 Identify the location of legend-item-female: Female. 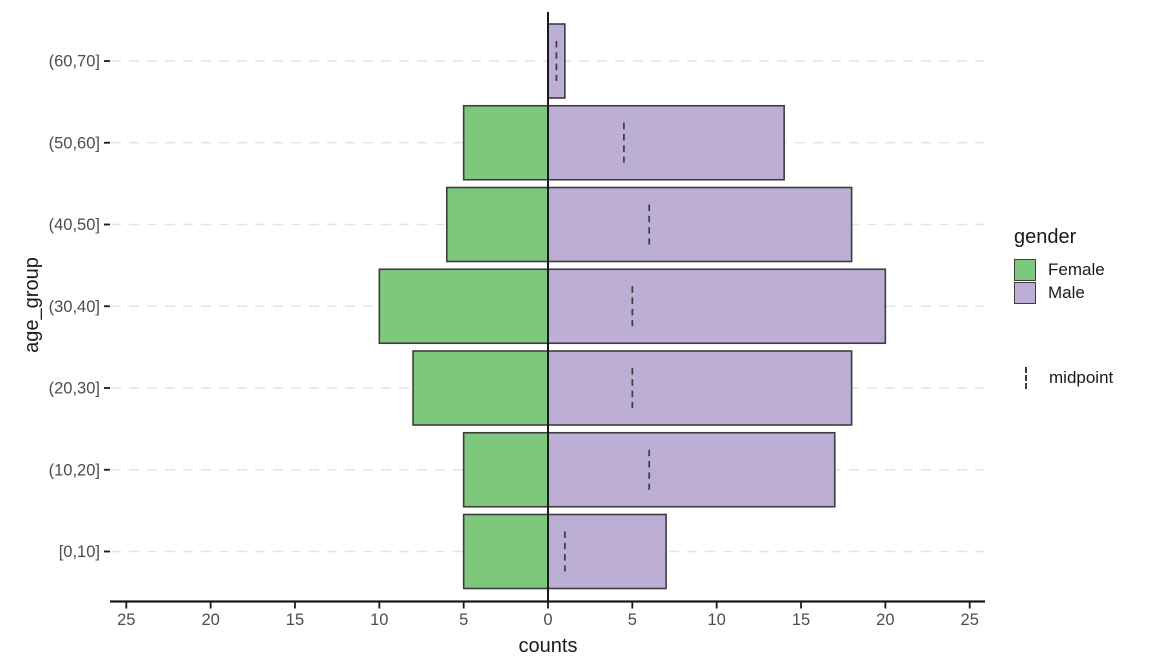
(1080, 269).